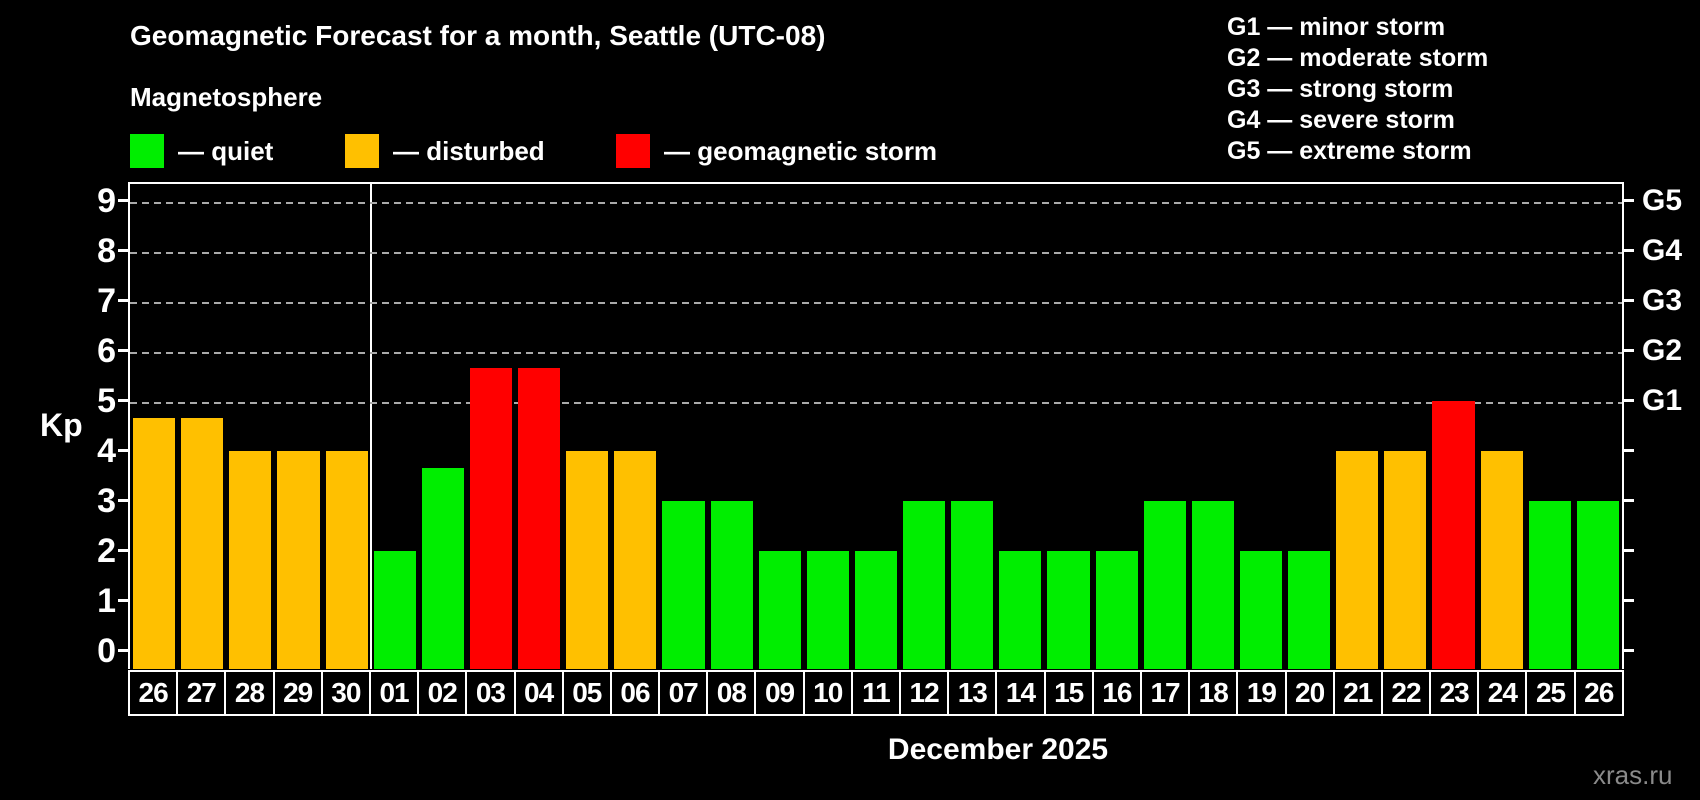 The width and height of the screenshot is (1700, 800). I want to click on day-label-05: 05, so click(587, 693).